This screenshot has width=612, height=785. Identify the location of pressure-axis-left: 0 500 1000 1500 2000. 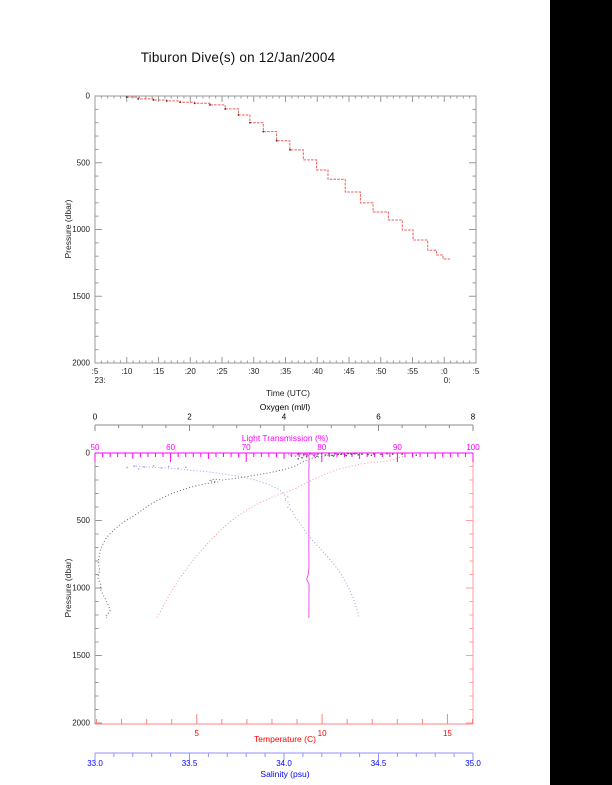
(87, 588).